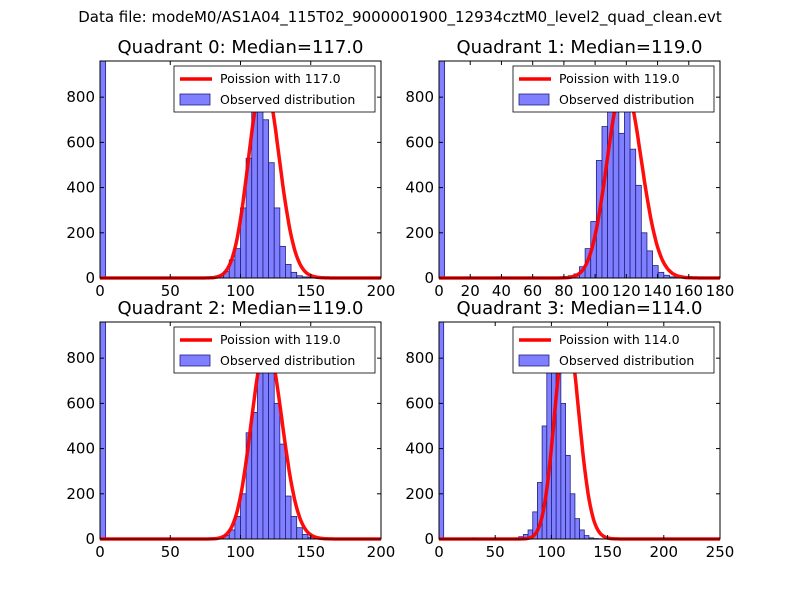 This screenshot has width=800, height=600. I want to click on histogram-bars, so click(209, 169).